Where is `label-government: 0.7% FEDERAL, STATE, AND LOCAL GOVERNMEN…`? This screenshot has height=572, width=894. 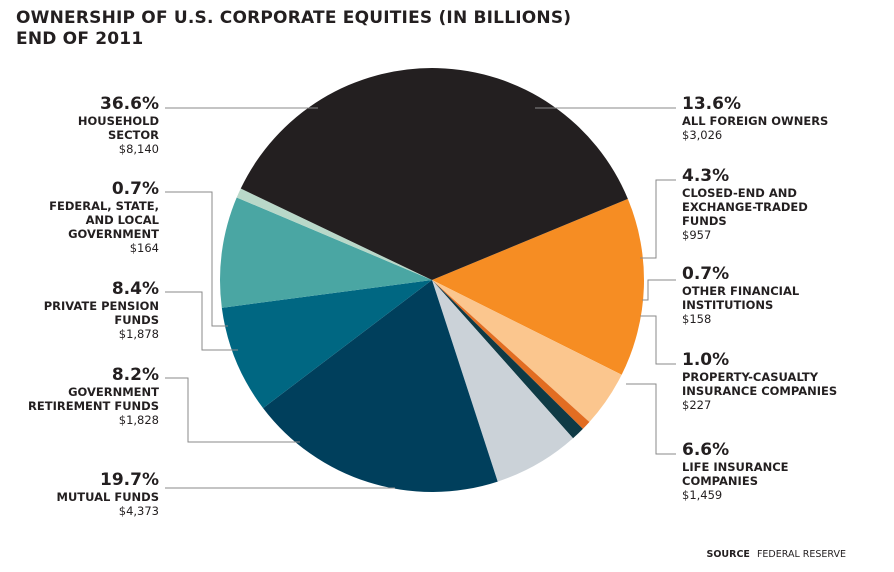
label-government: 0.7% FEDERAL, STATE, AND LOCAL GOVERNMEN… is located at coordinates (79, 218).